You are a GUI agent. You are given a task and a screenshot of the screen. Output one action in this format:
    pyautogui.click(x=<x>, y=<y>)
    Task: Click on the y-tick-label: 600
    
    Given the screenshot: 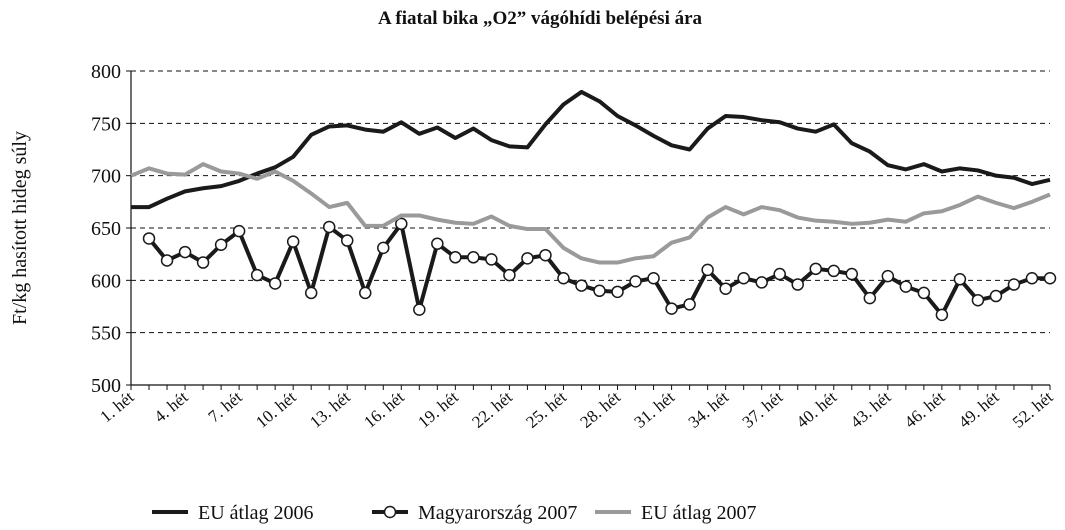 What is the action you would take?
    pyautogui.click(x=106, y=281)
    